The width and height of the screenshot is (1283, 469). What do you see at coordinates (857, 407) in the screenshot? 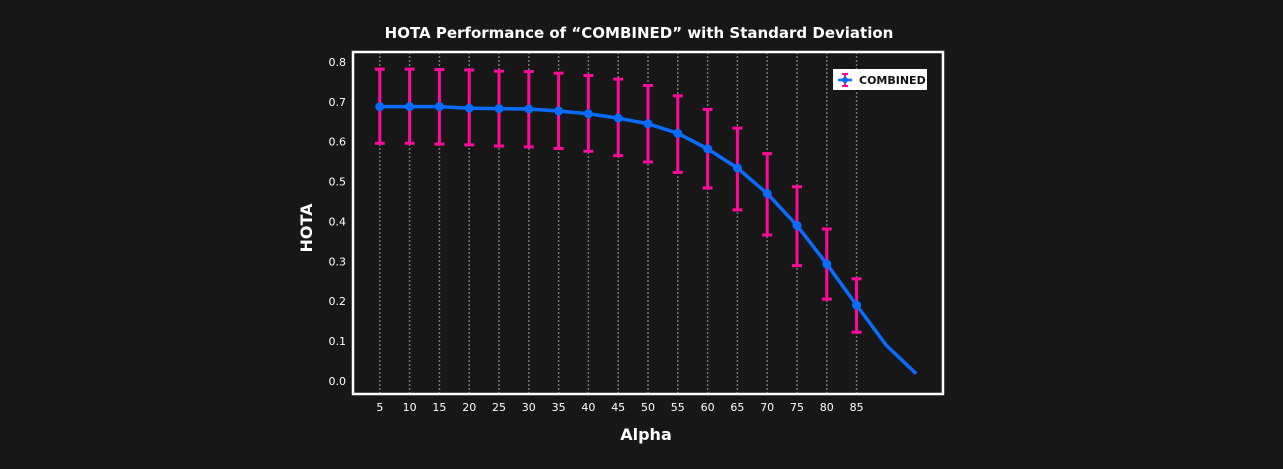
I see `x-tick-label: 85` at bounding box center [857, 407].